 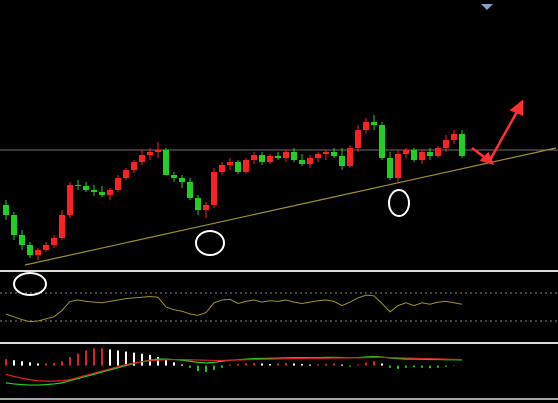 What do you see at coordinates (487, 7) in the screenshot?
I see `scroll-marker` at bounding box center [487, 7].